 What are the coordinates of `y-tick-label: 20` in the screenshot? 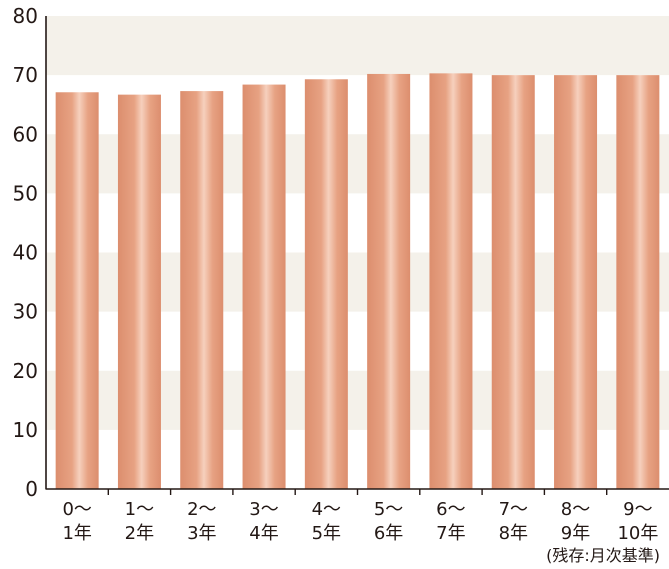 It's located at (25, 371).